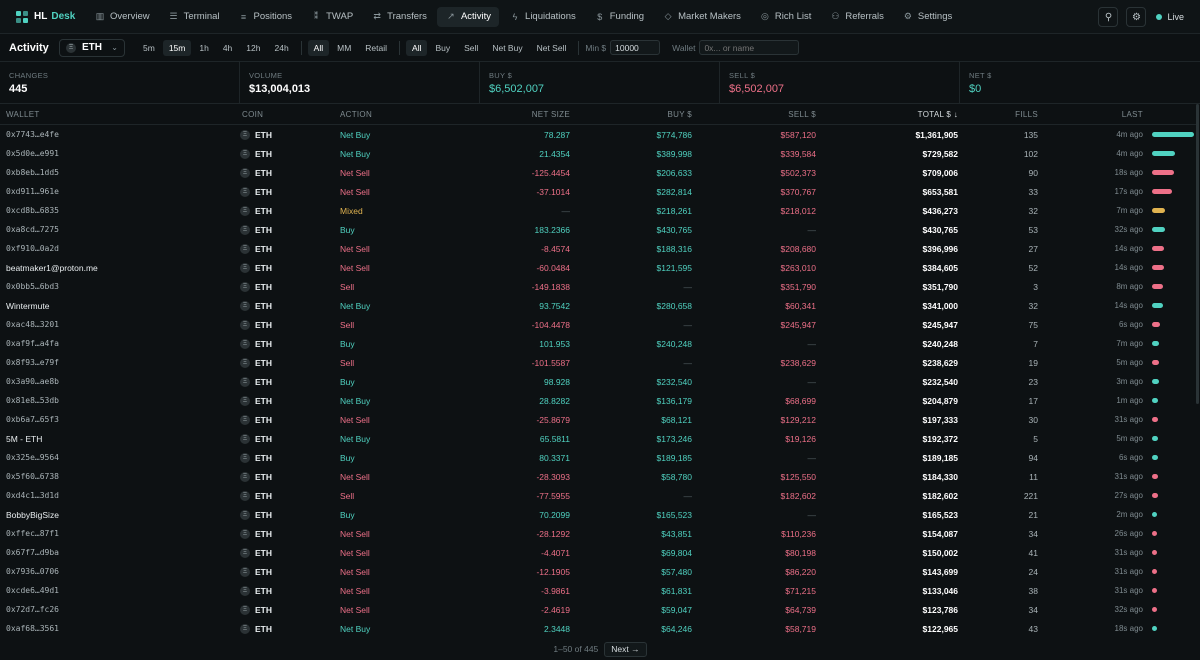 This screenshot has width=1200, height=660. What do you see at coordinates (551, 47) in the screenshot?
I see `side-net-sell: Net Sell` at bounding box center [551, 47].